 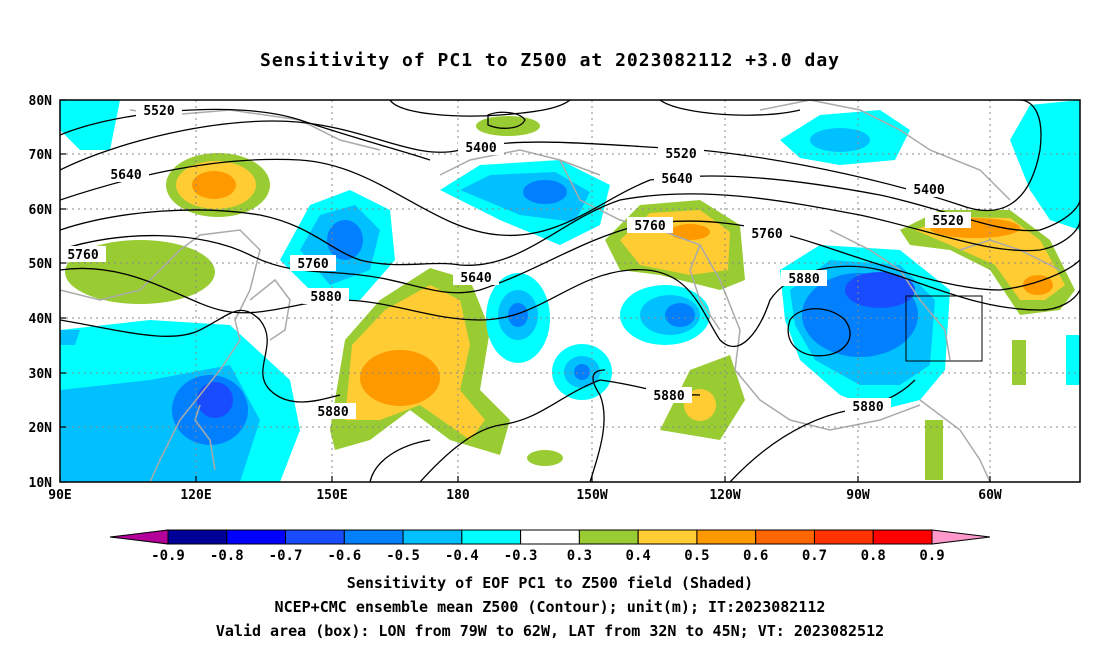 I want to click on lat-label: 20N, so click(x=41, y=428).